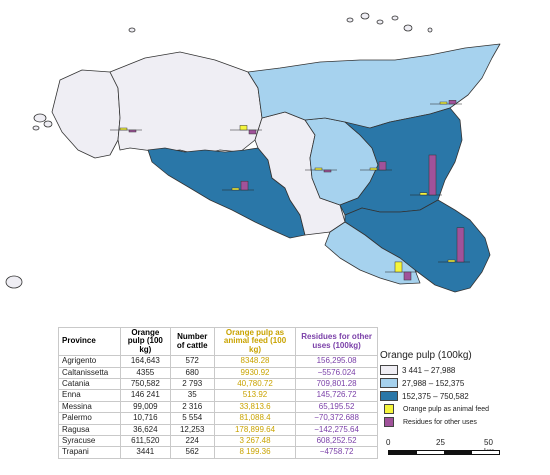 The image size is (550, 475). I want to click on cell-orange-pulp: 4355, so click(146, 372).